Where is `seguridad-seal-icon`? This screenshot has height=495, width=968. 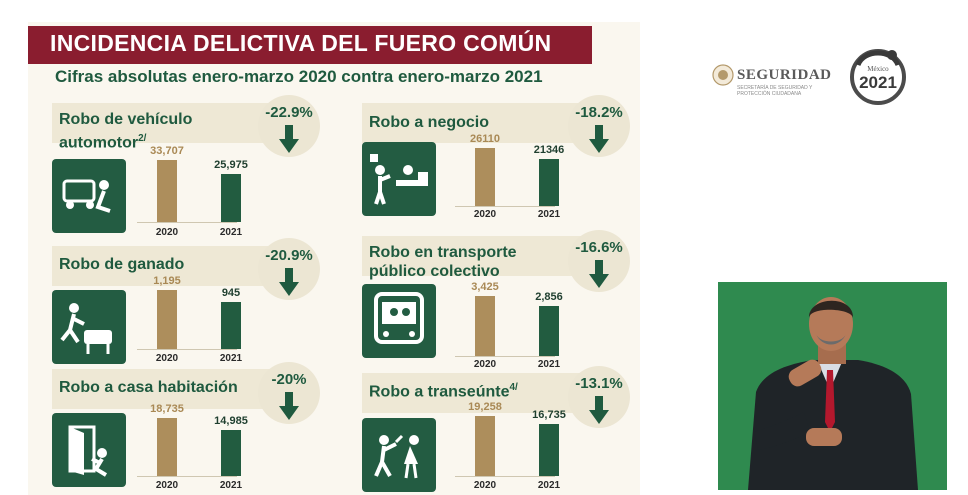
seguridad-seal-icon is located at coordinates (723, 75).